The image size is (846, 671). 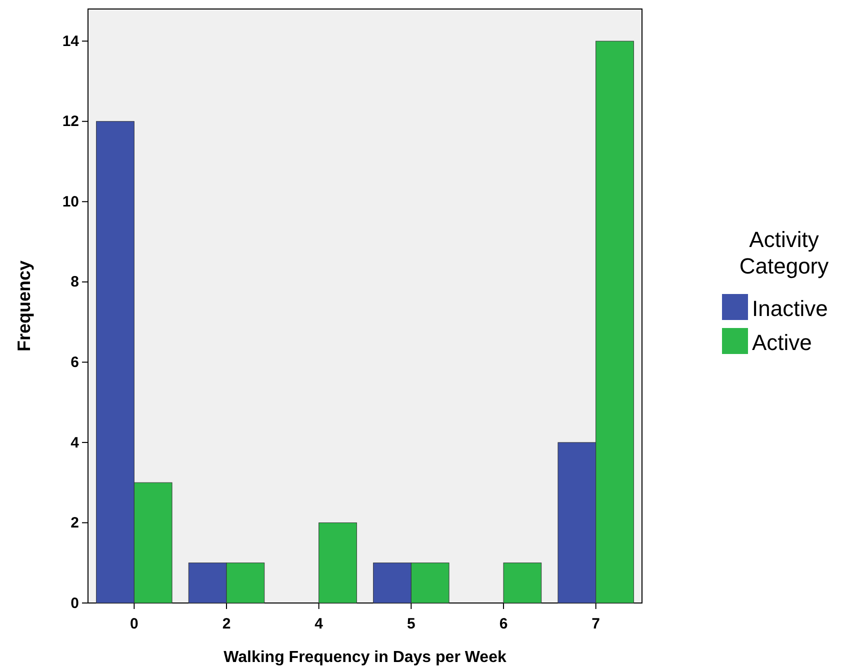 What do you see at coordinates (503, 624) in the screenshot?
I see `x-tick-label: 6` at bounding box center [503, 624].